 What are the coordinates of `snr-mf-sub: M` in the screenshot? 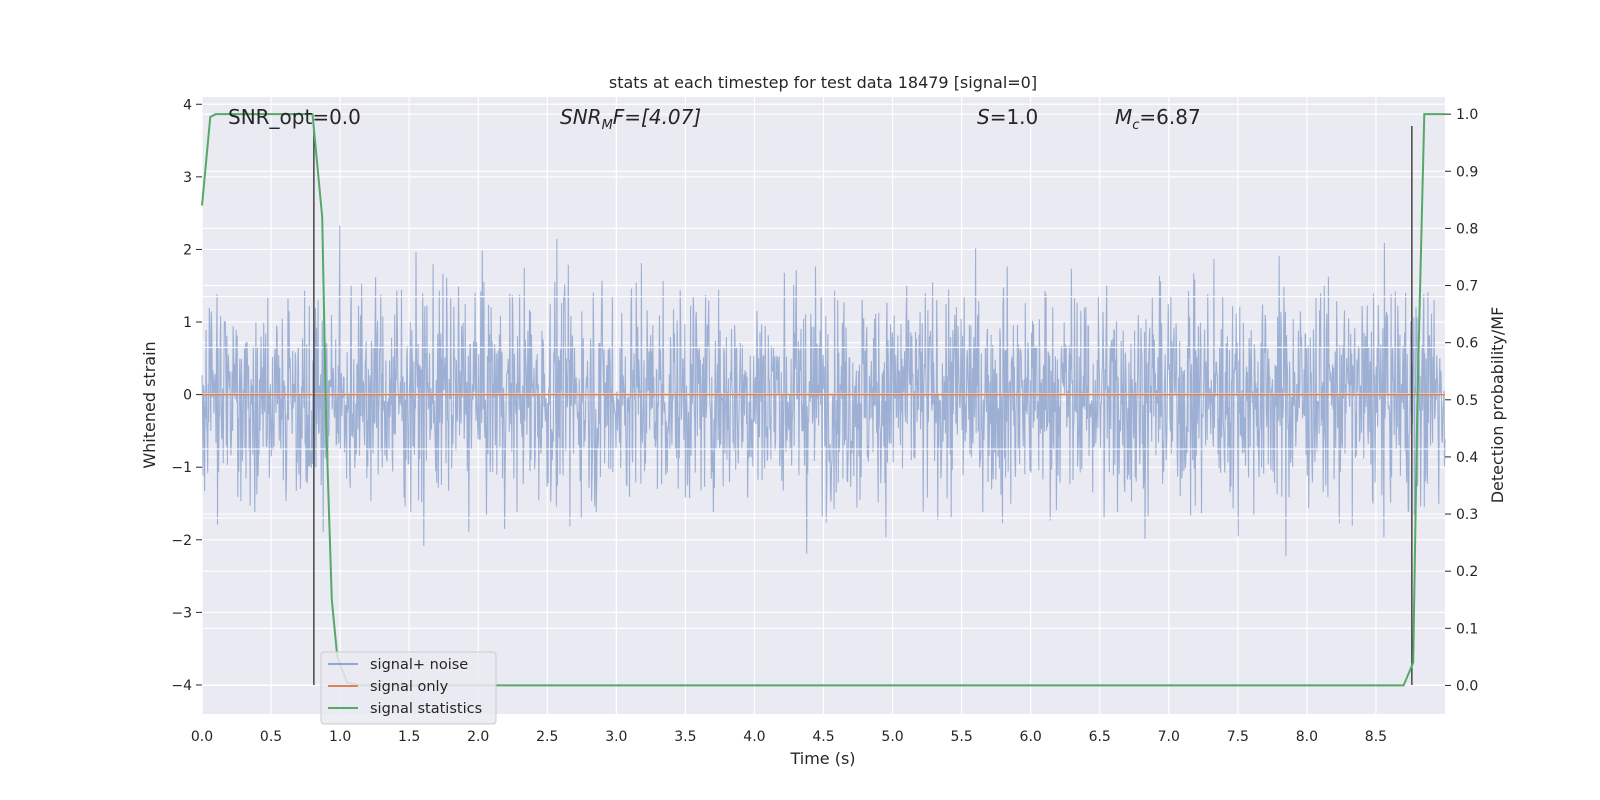 It's located at (607, 125).